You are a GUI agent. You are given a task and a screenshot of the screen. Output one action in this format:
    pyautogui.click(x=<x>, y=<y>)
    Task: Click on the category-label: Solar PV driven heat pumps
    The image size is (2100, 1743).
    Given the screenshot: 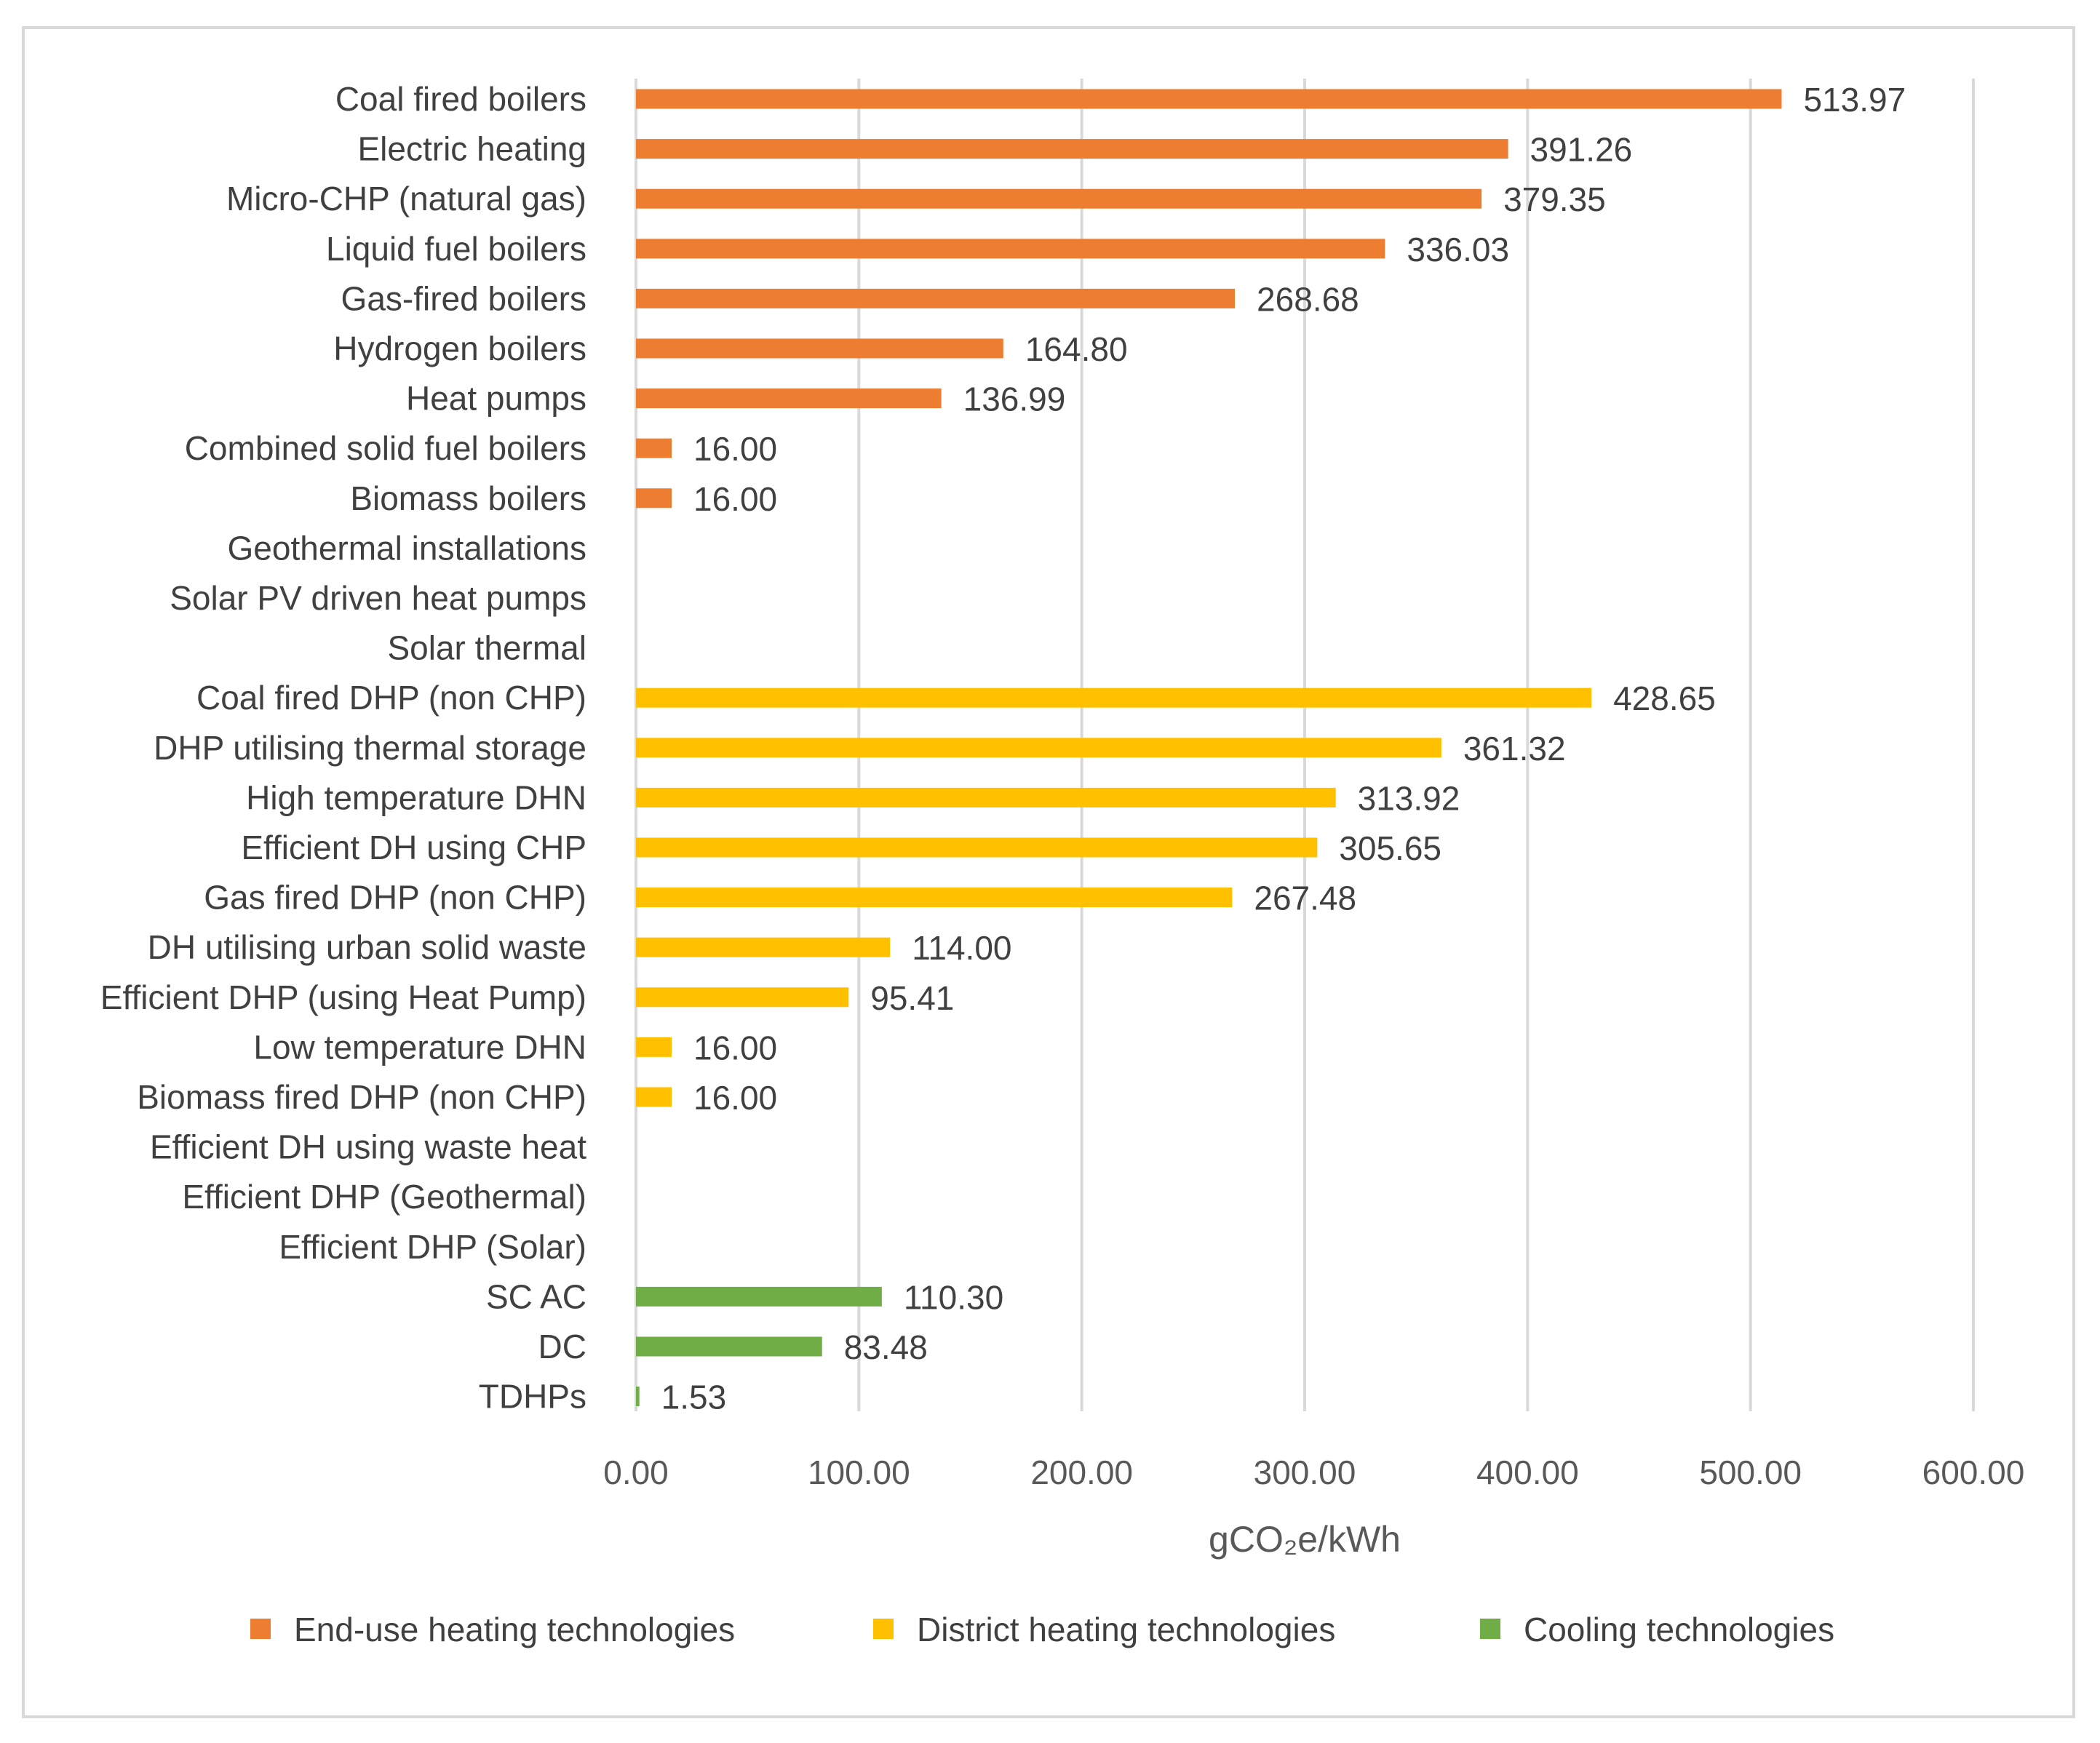 What is the action you would take?
    pyautogui.click(x=378, y=598)
    